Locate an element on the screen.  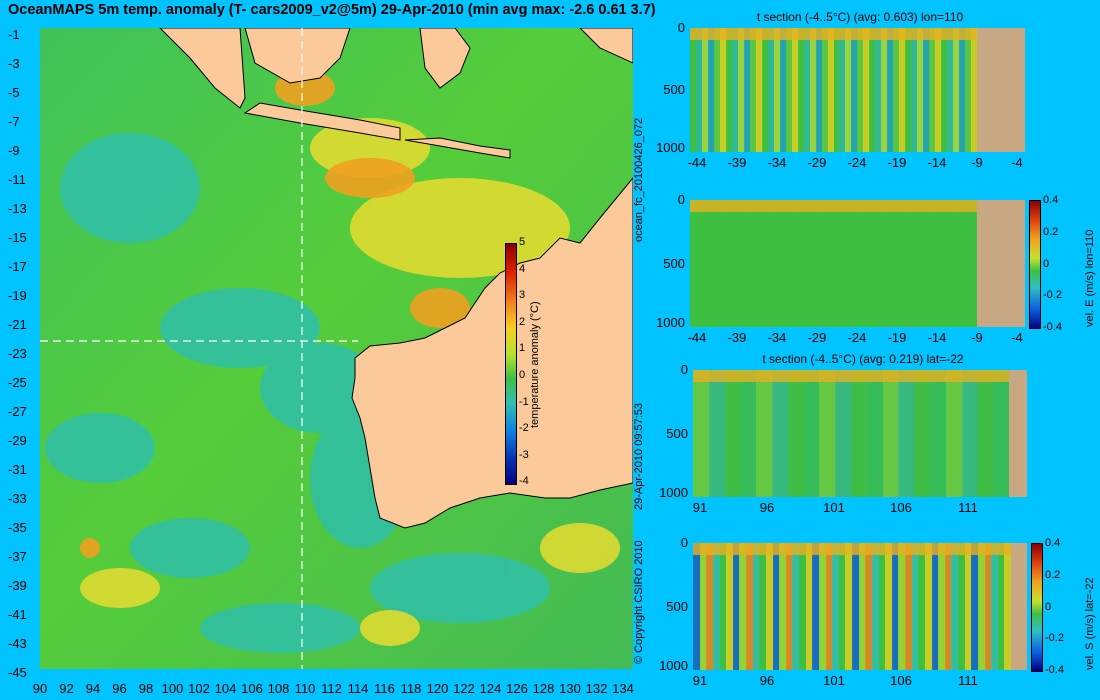
velocity-colorbar-label: vel. E (m/s) lon=110 is located at coordinates (1090, 278).